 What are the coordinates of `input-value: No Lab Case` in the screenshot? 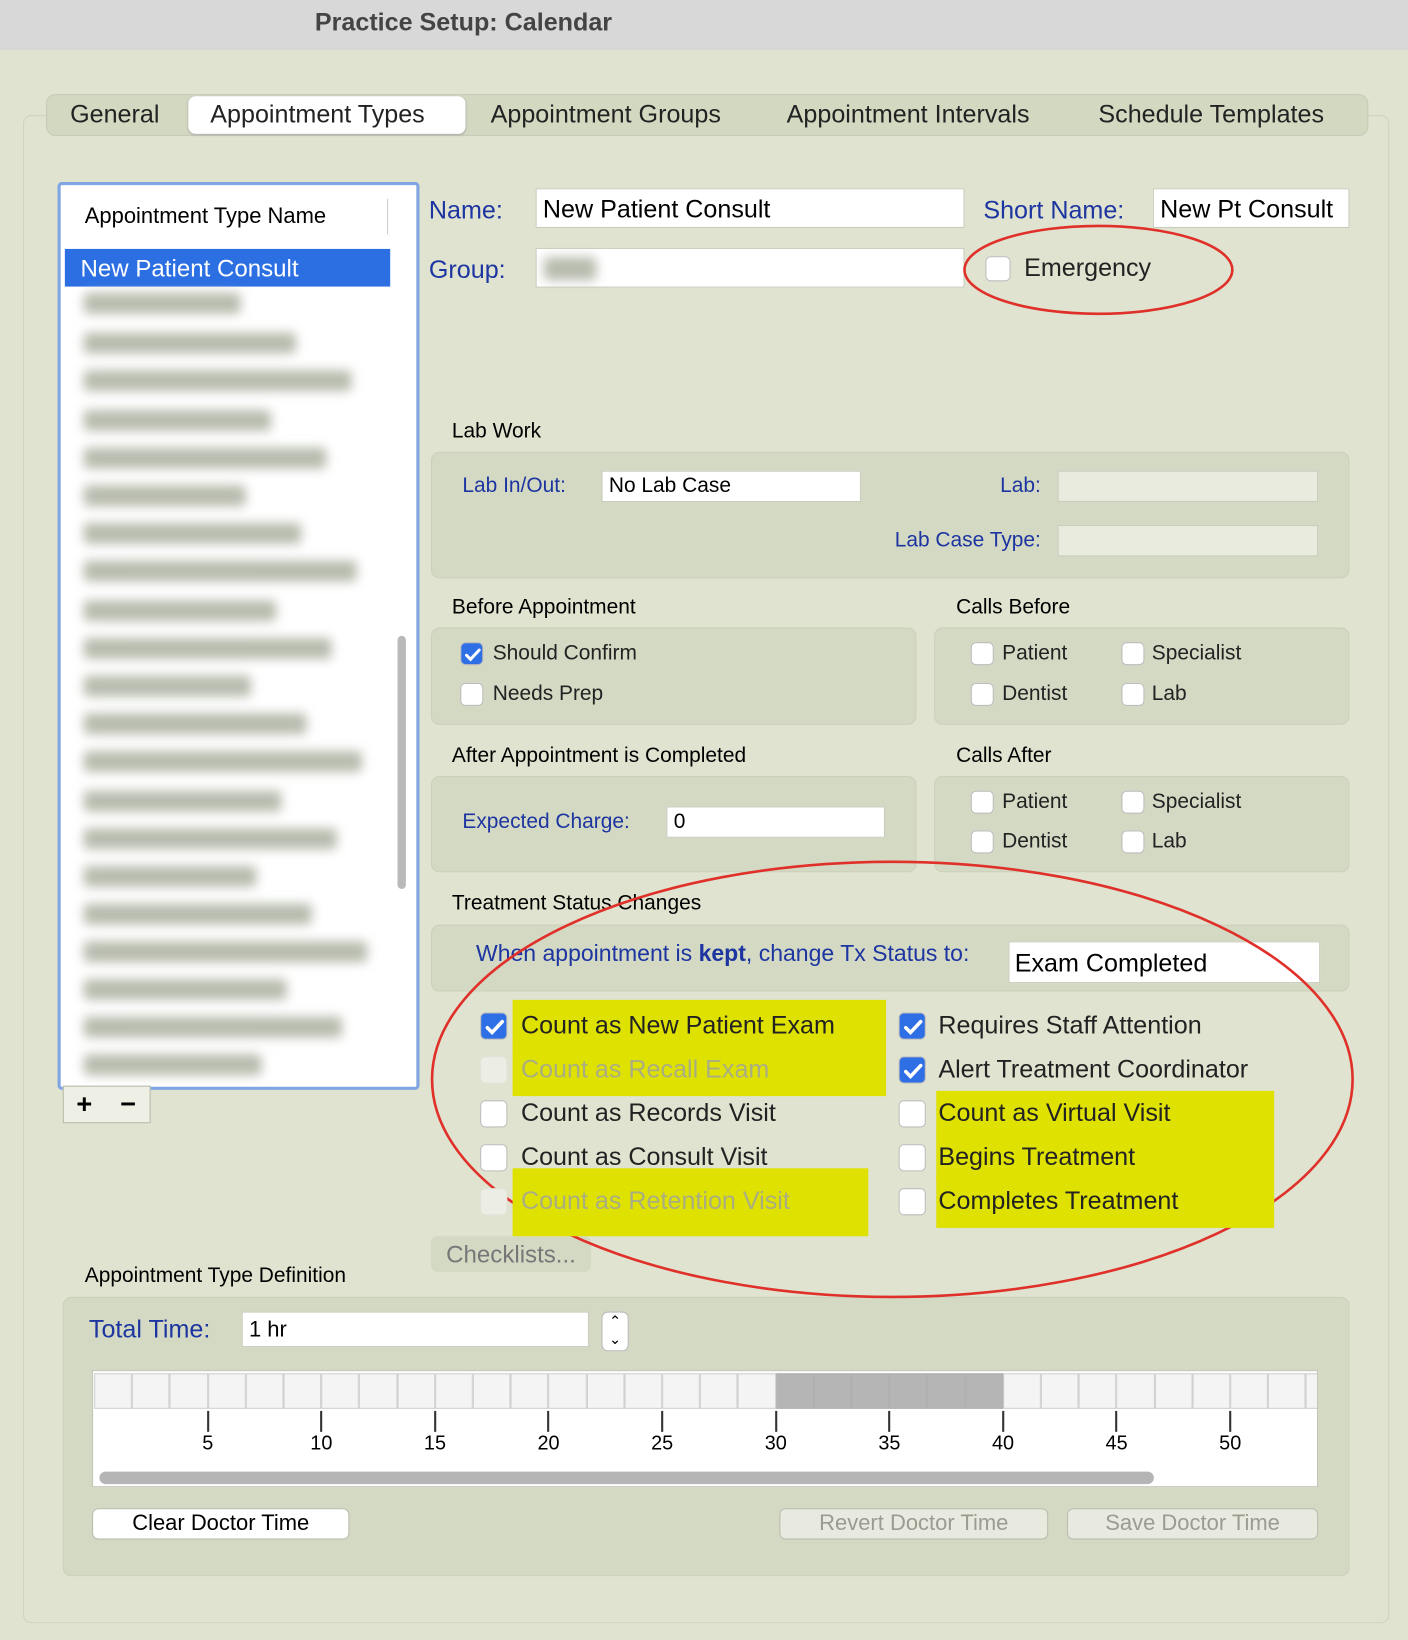 It's located at (669, 486).